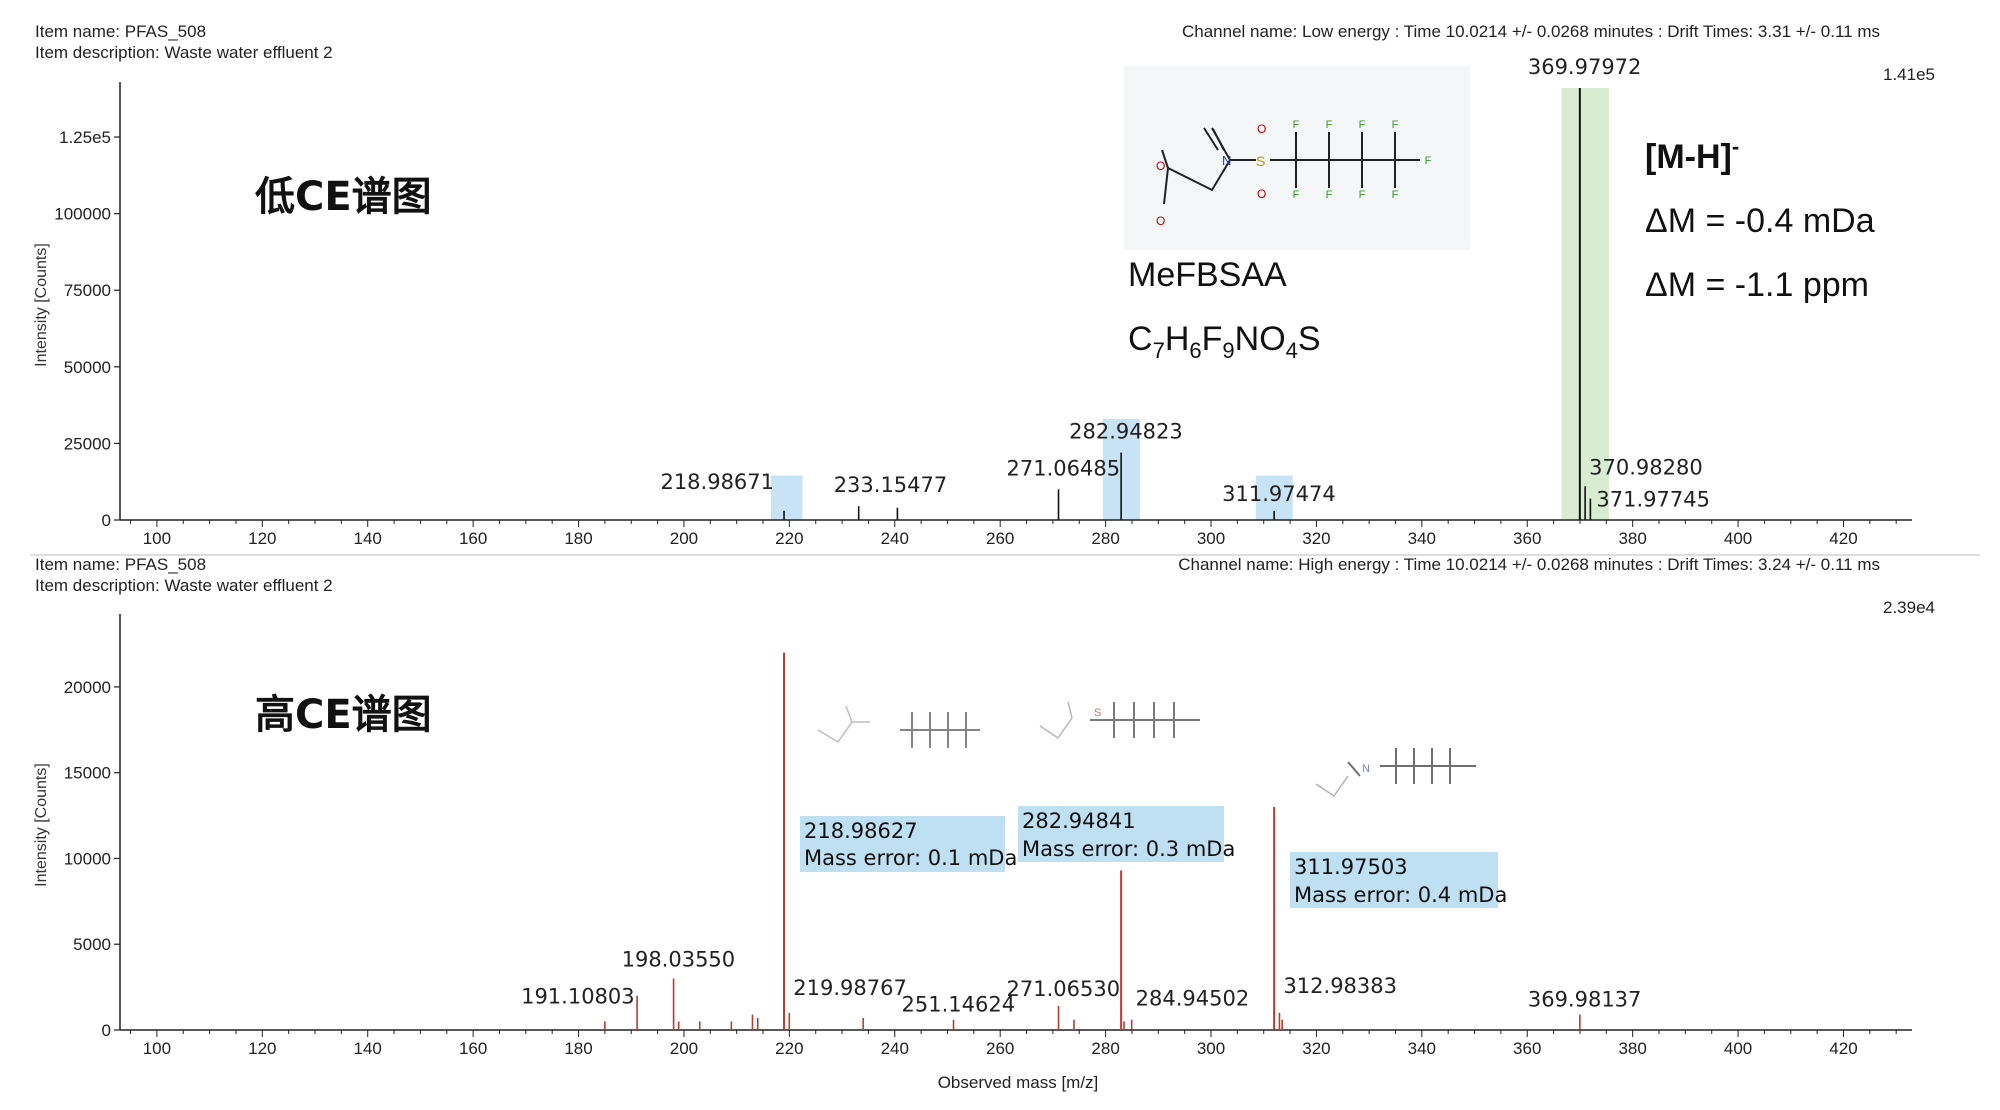 Image resolution: width=2000 pixels, height=1110 pixels. What do you see at coordinates (1193, 999) in the screenshot?
I see `peak-label: 284.94502` at bounding box center [1193, 999].